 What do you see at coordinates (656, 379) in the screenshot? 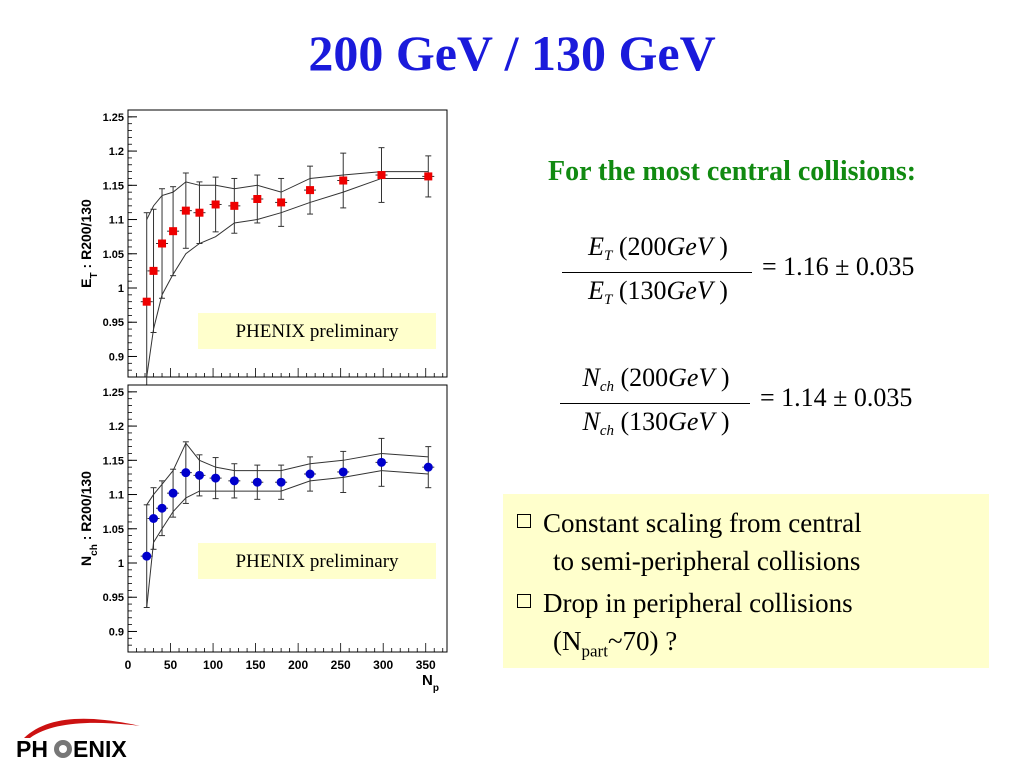
I see `nch-numerator: Nch (200GeV )` at bounding box center [656, 379].